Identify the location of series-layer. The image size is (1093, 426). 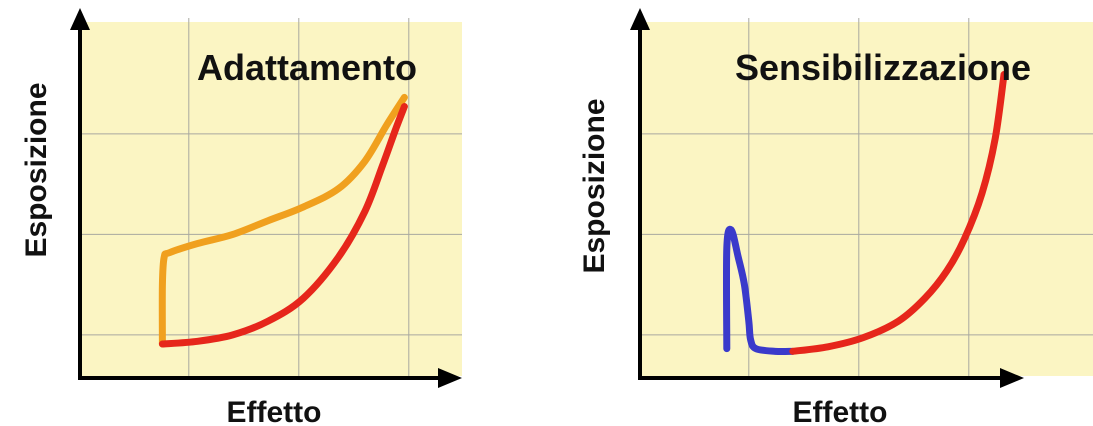
(283, 220).